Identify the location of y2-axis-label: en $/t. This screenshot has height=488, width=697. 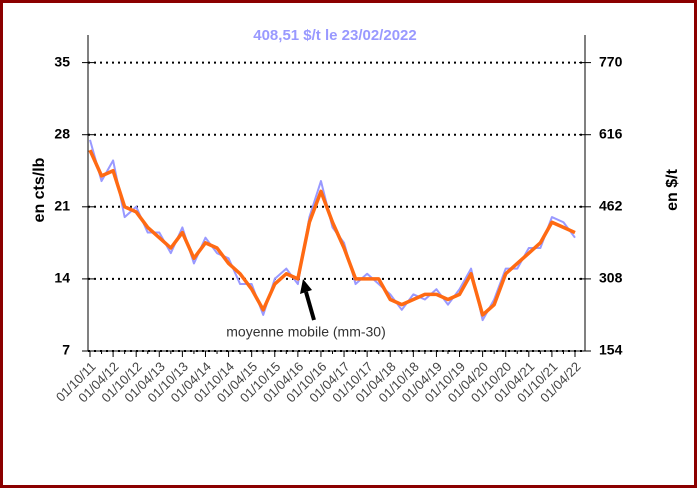
(672, 189).